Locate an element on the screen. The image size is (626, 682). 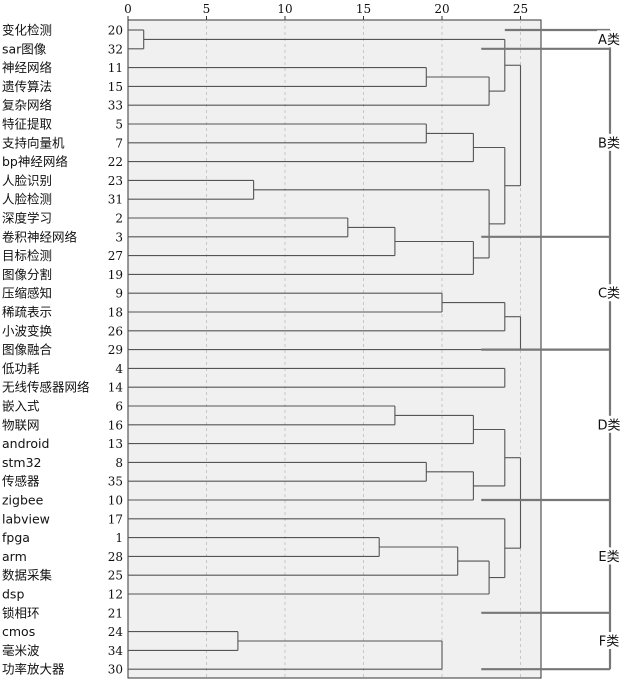
leaf-label: dsp is located at coordinates (13, 594).